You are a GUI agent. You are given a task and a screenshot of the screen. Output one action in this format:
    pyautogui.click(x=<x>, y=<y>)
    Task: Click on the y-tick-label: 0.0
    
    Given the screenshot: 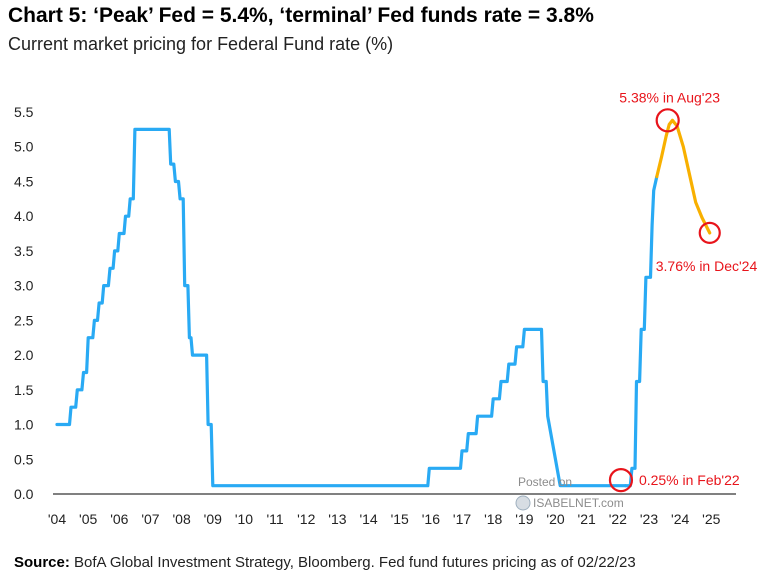 What is the action you would take?
    pyautogui.click(x=24, y=494)
    